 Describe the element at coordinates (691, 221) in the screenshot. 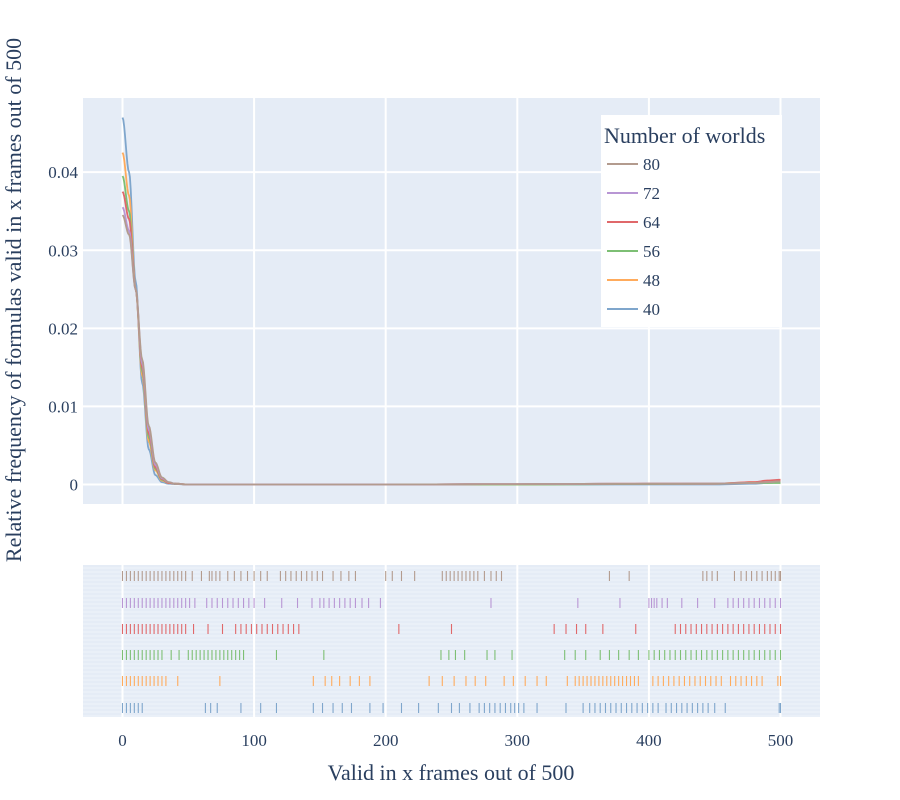

I see `legend: Number of worlds 80 72 64 56 48 40` at that location.